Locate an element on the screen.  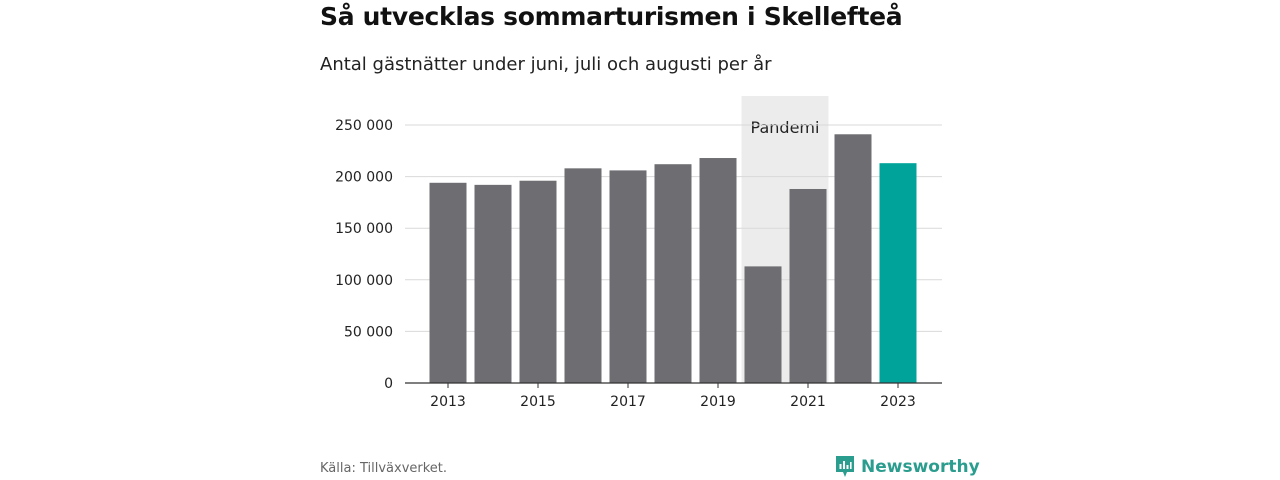
chart-title: Så utvecklas sommarturismen i Skellefteå is located at coordinates (611, 16).